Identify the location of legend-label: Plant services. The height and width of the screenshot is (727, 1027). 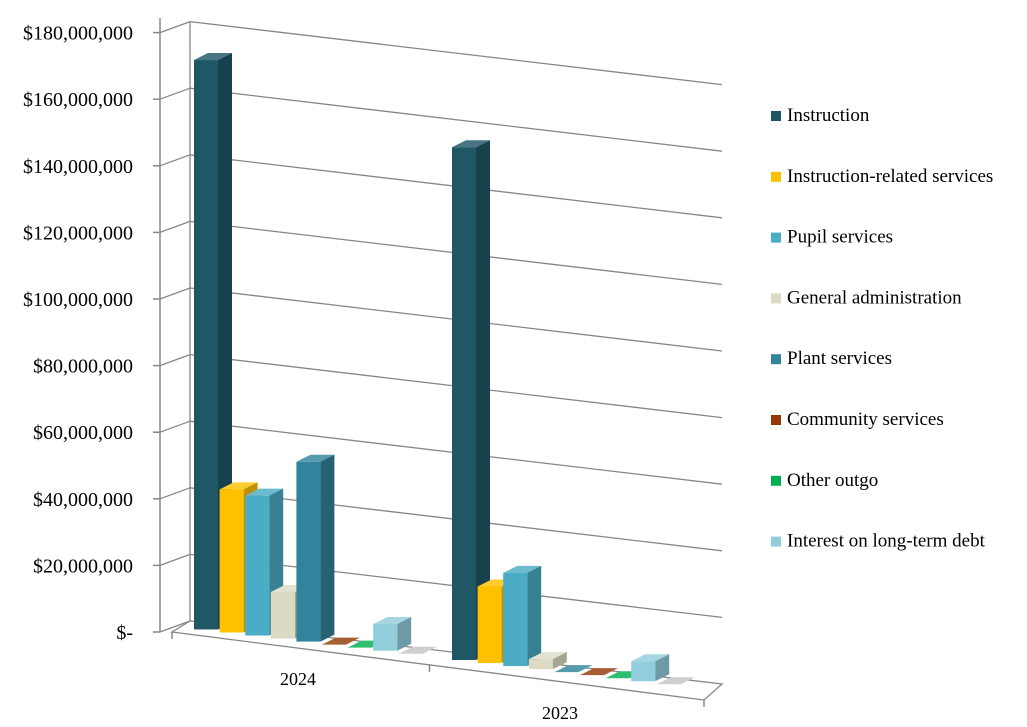
(839, 358).